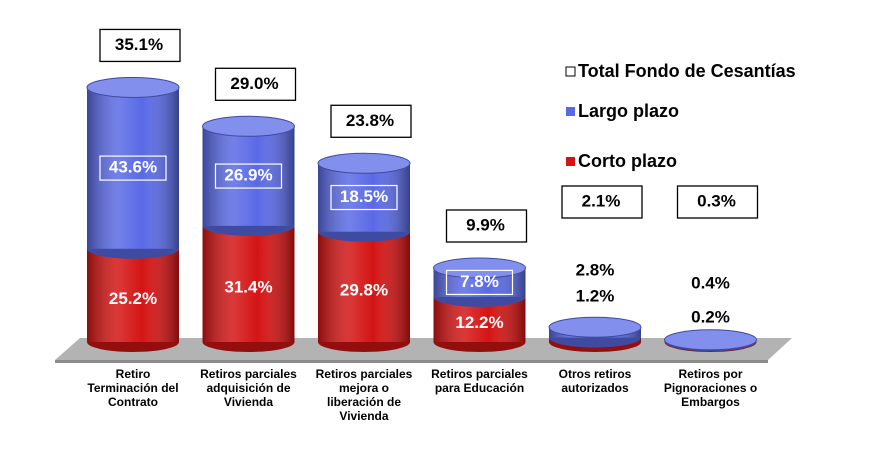  Describe the element at coordinates (133, 388) in the screenshot. I see `x-tick-label: Retiro Terminación del Contrato` at that location.